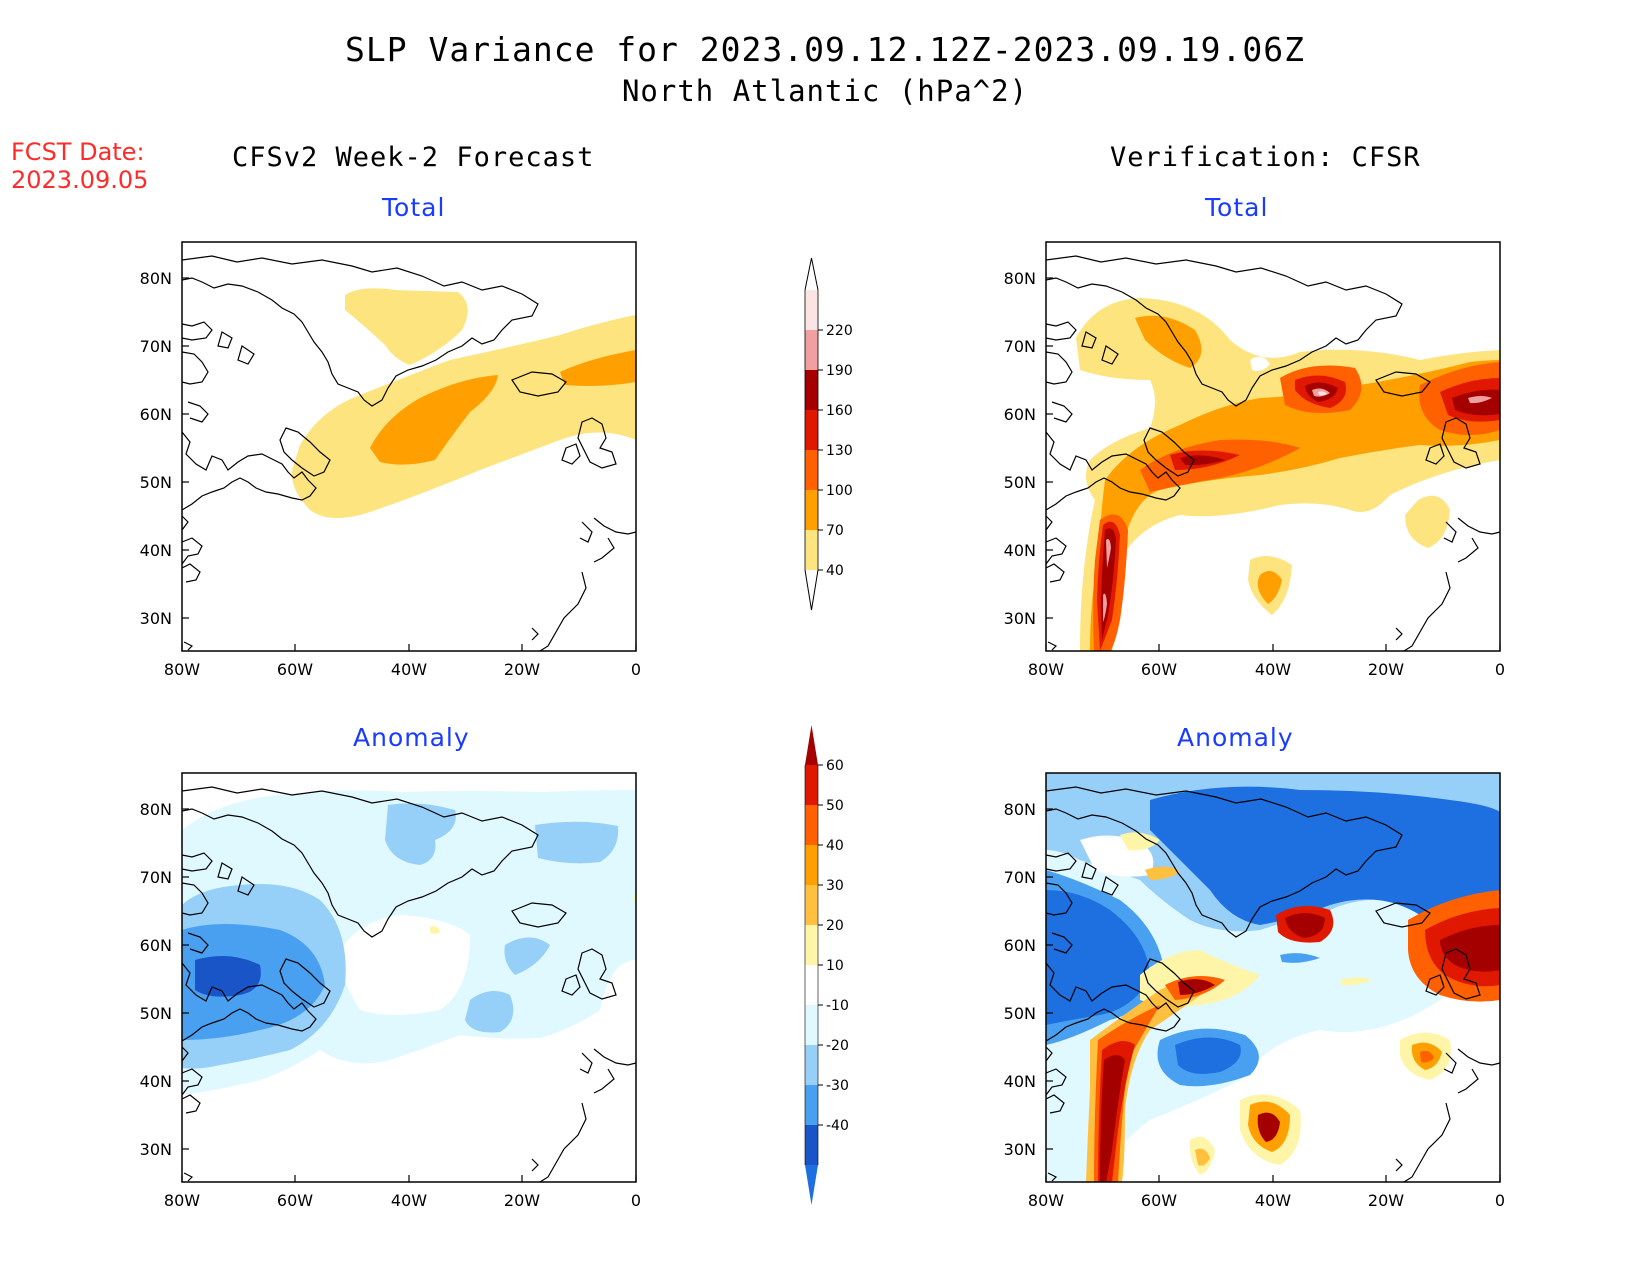 This screenshot has width=1650, height=1275. Describe the element at coordinates (837, 1126) in the screenshot. I see `anomaly-colorbar-label: -40` at that location.